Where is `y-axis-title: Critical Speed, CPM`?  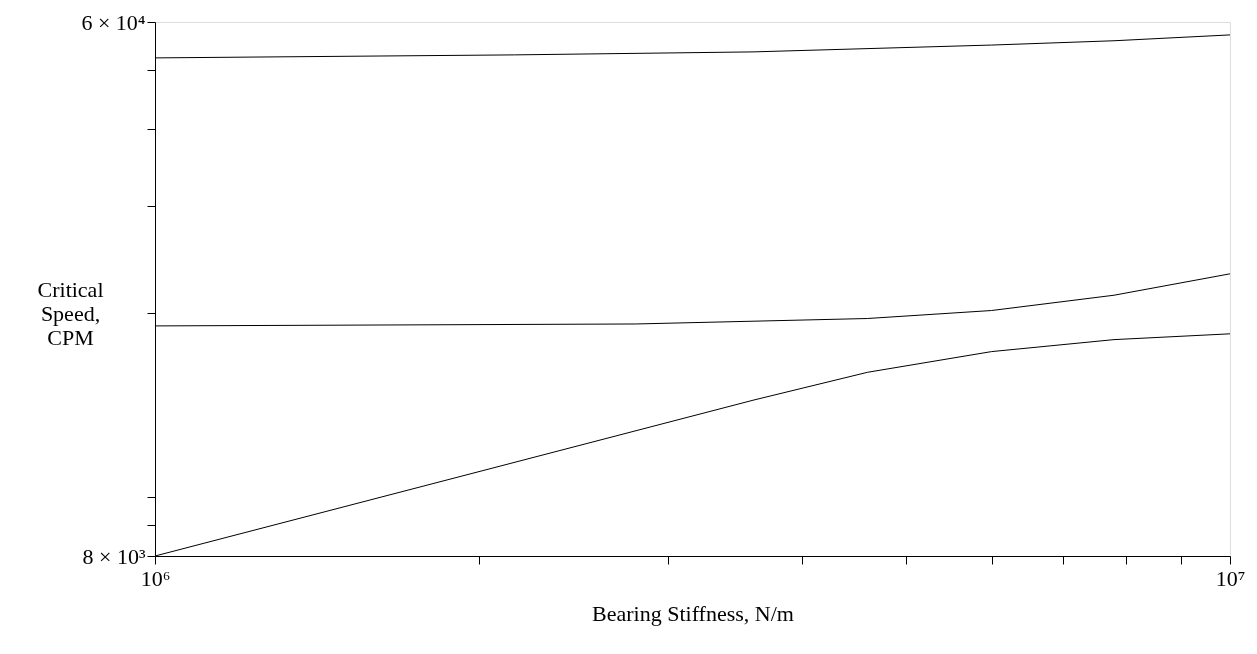 y-axis-title: Critical Speed, CPM is located at coordinates (70, 313).